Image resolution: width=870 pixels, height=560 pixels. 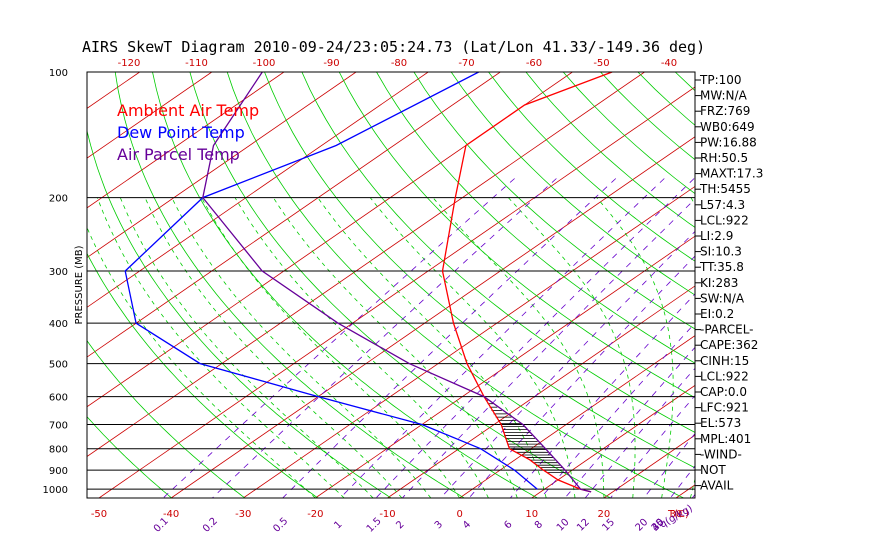 I want to click on index-label: TH:5455, so click(x=725, y=189).